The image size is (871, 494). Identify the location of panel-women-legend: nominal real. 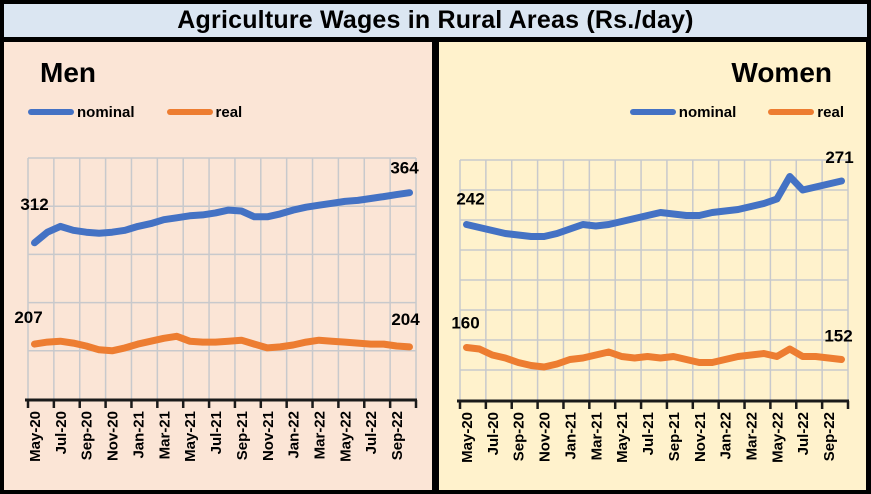
(652, 112).